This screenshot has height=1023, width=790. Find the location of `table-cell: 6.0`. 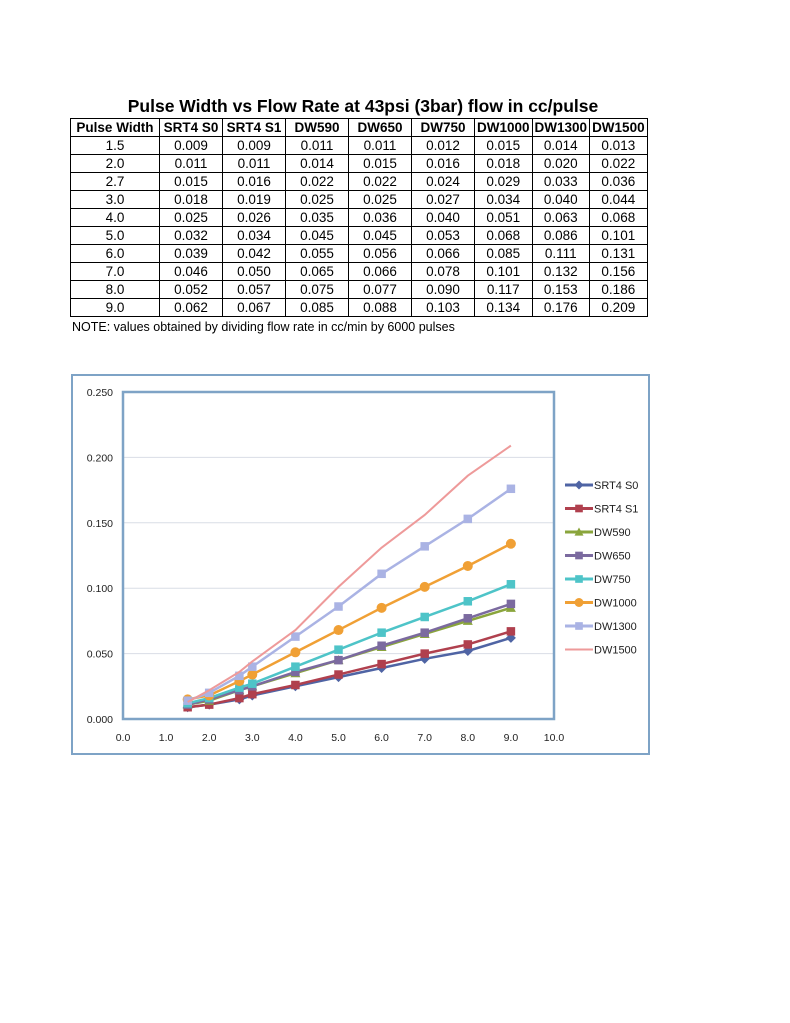

table-cell: 6.0 is located at coordinates (115, 253).